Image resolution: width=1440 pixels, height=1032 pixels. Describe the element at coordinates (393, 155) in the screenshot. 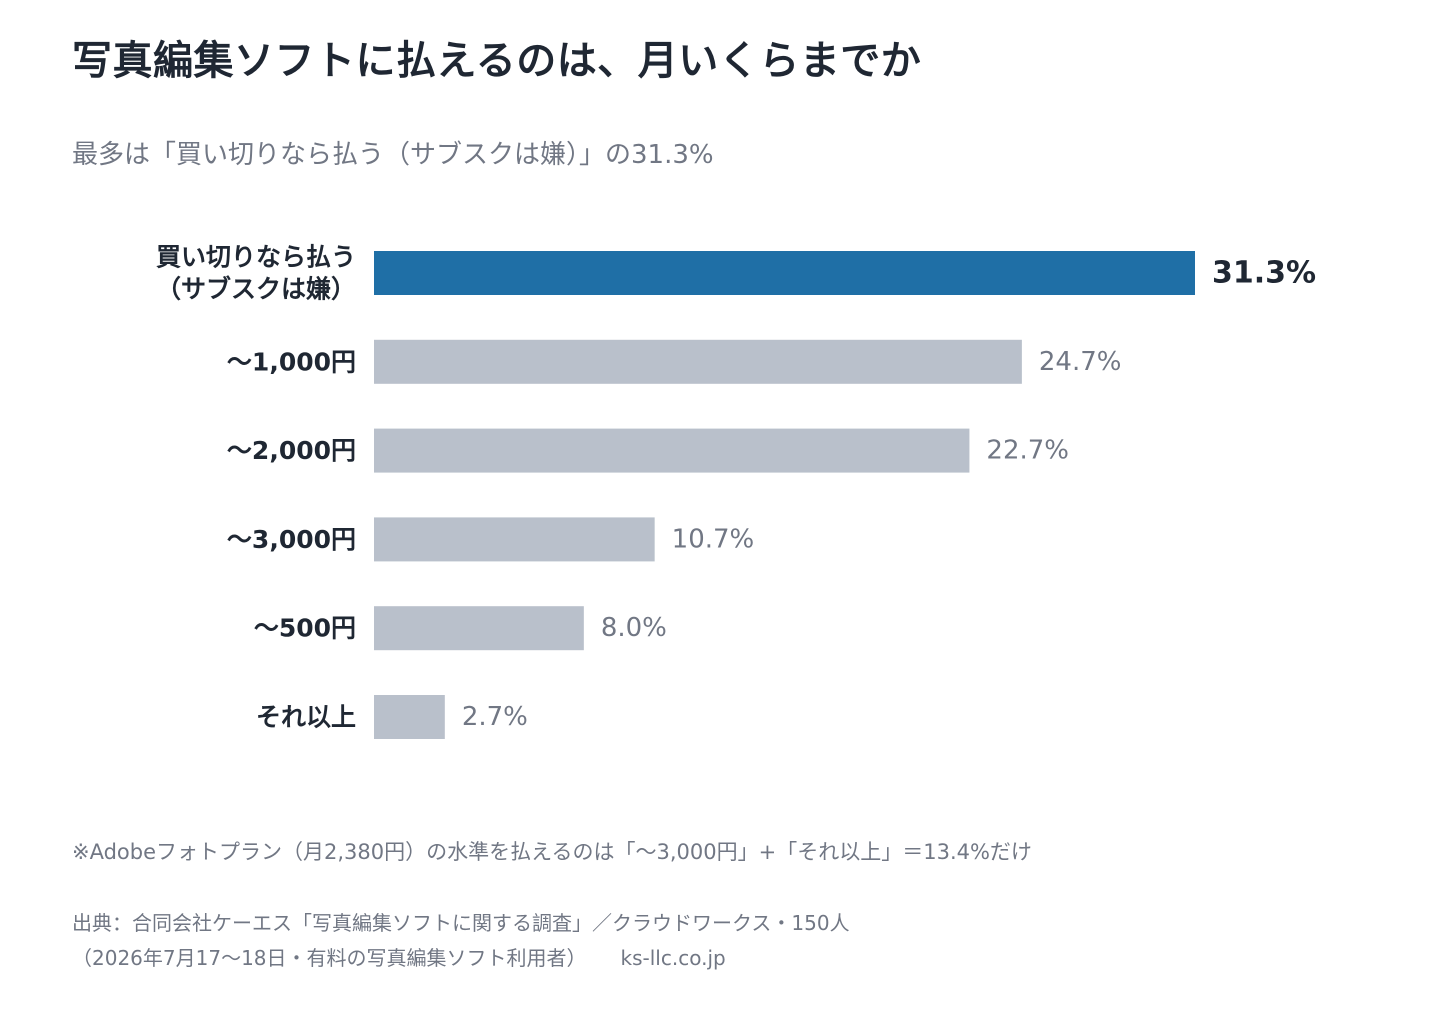

I see `page-subtitle: 最多は「買い切りなら払う（サブスクは嫌）」の31.3%` at that location.